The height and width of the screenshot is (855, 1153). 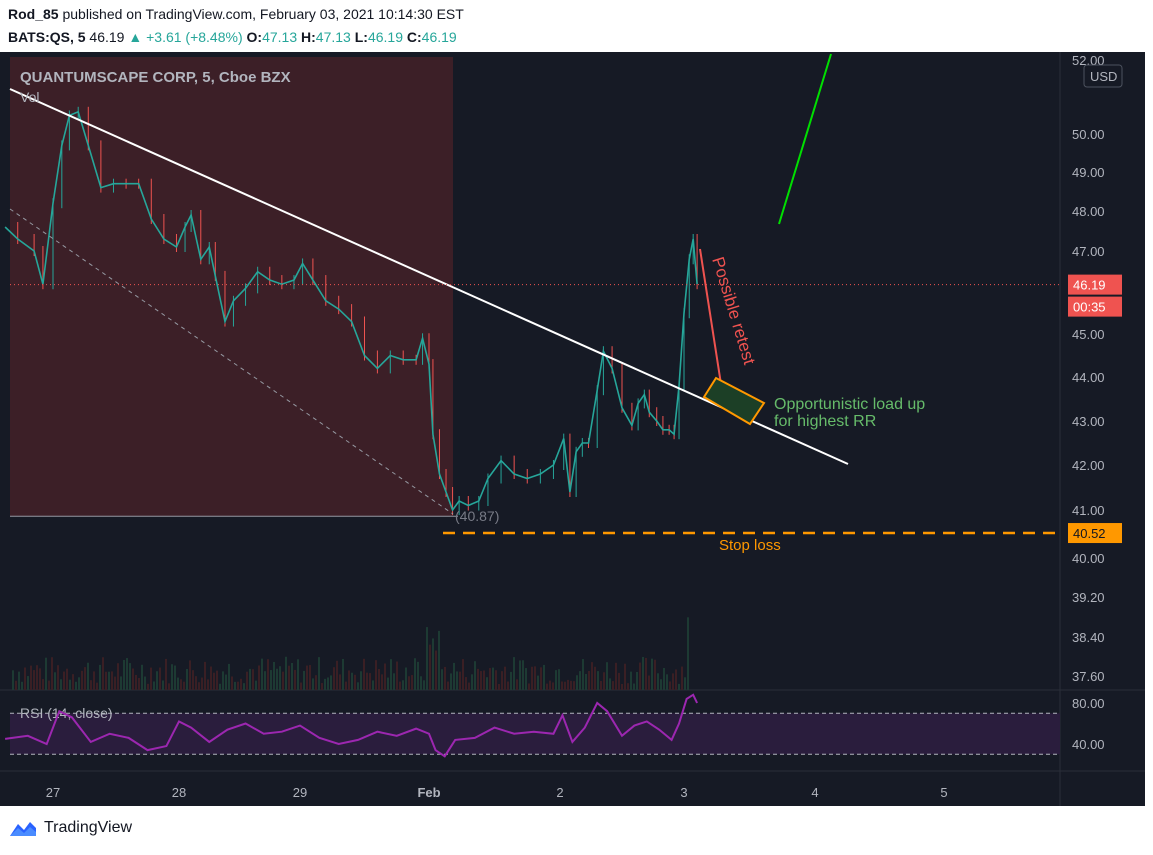 I want to click on open-label: O:, so click(x=254, y=37).